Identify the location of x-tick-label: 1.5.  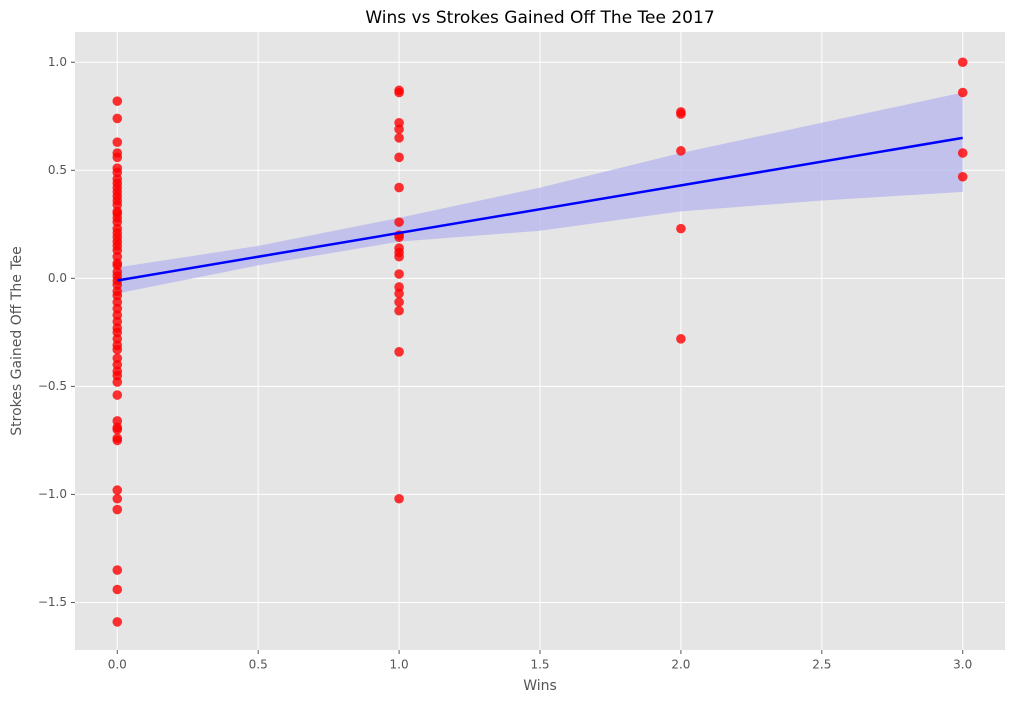
(539, 665).